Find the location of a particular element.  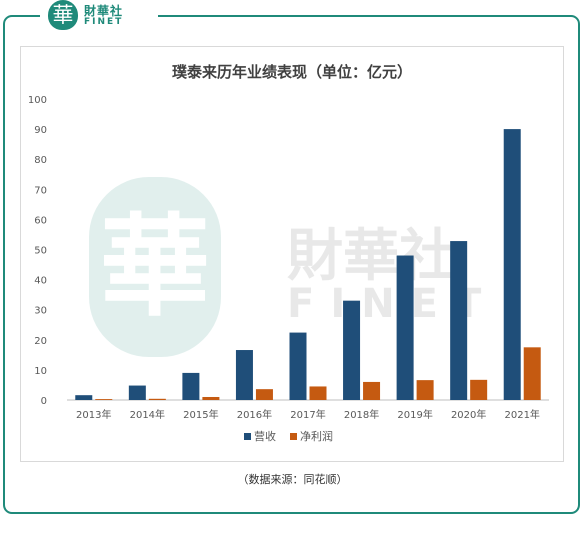

chart-title: 璞泰来历年业绩表现（单位：亿元） is located at coordinates (292, 72).